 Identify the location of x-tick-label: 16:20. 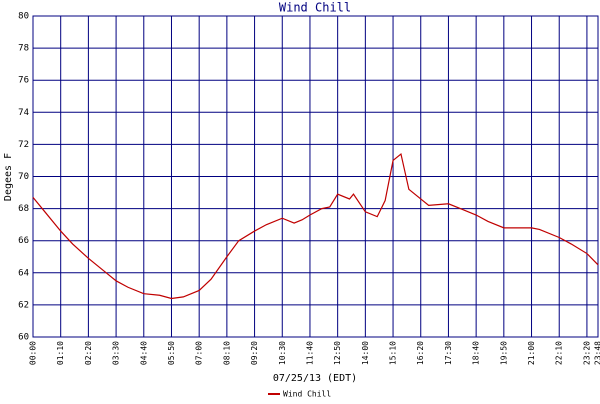
(420, 353).